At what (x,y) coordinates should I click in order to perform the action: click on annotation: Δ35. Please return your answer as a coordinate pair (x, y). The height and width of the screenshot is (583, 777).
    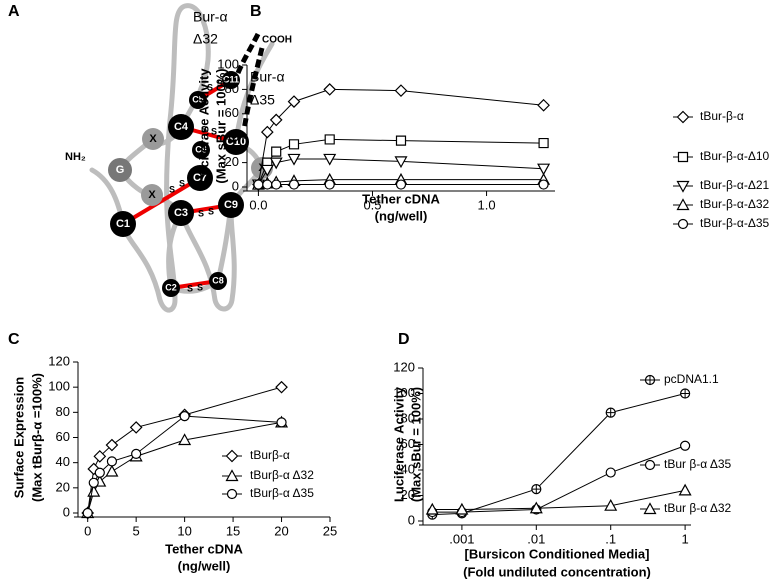
    Looking at the image, I should click on (262, 100).